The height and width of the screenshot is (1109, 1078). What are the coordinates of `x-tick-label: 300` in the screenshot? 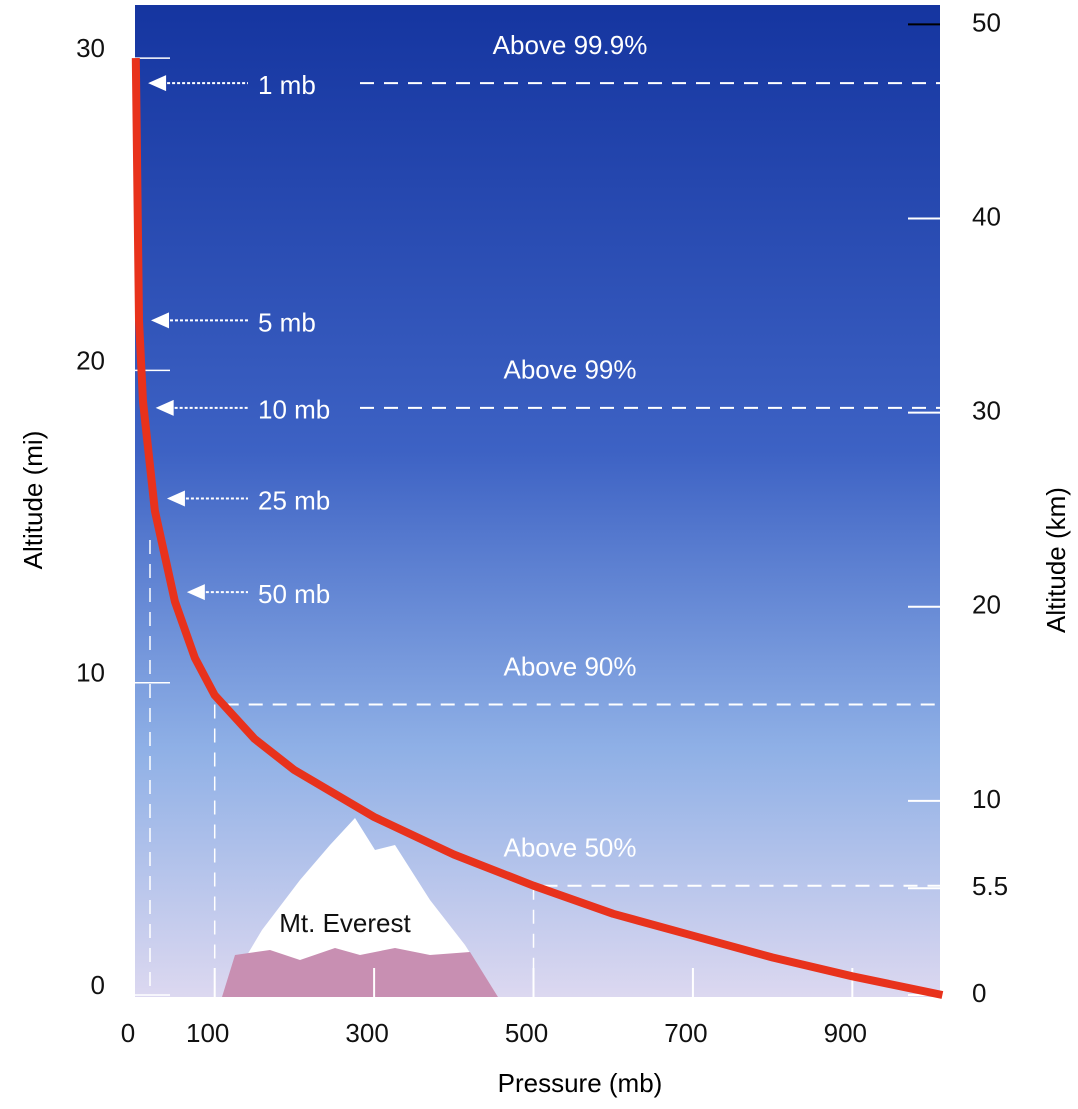 It's located at (366, 1033).